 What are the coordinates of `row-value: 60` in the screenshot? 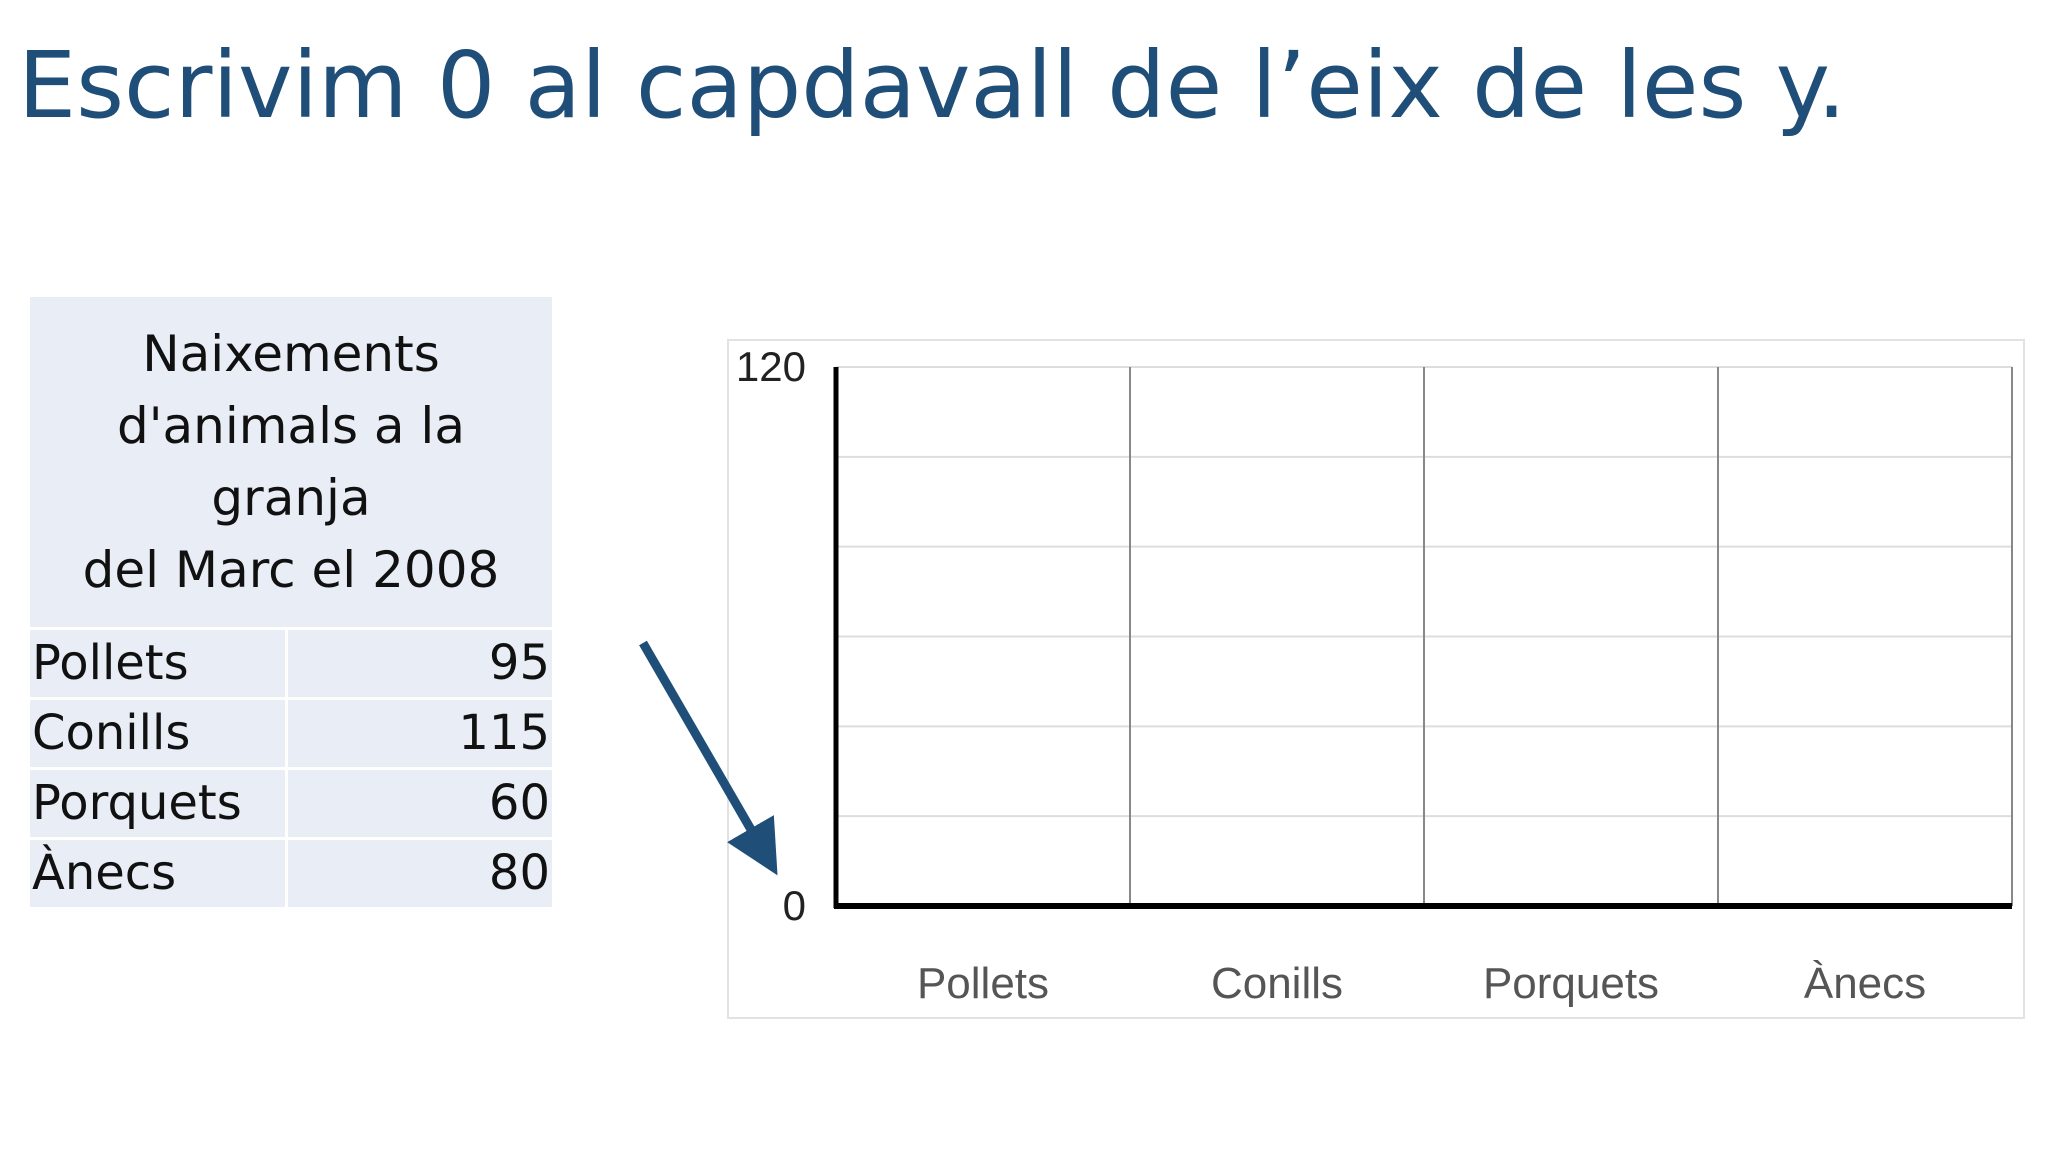 It's located at (519, 803).